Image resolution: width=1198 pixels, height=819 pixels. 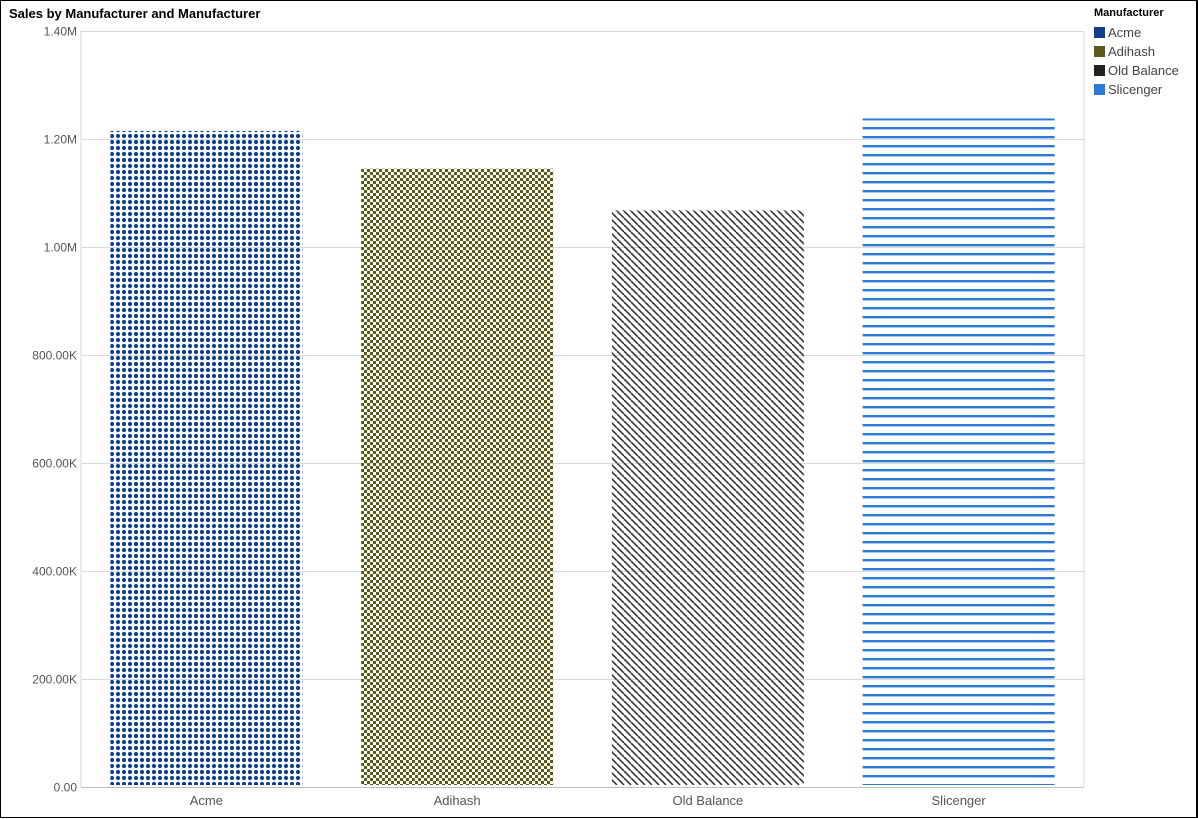 I want to click on legend-item-adihash: Adihash, so click(x=1144, y=51).